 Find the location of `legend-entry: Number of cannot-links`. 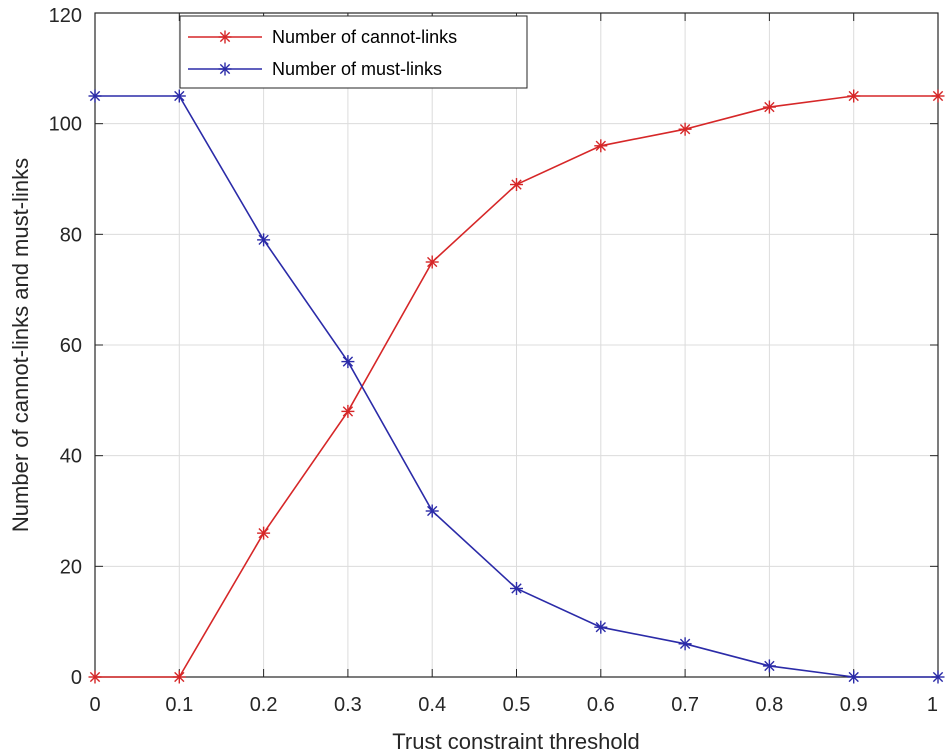

legend-entry: Number of cannot-links is located at coordinates (322, 37).